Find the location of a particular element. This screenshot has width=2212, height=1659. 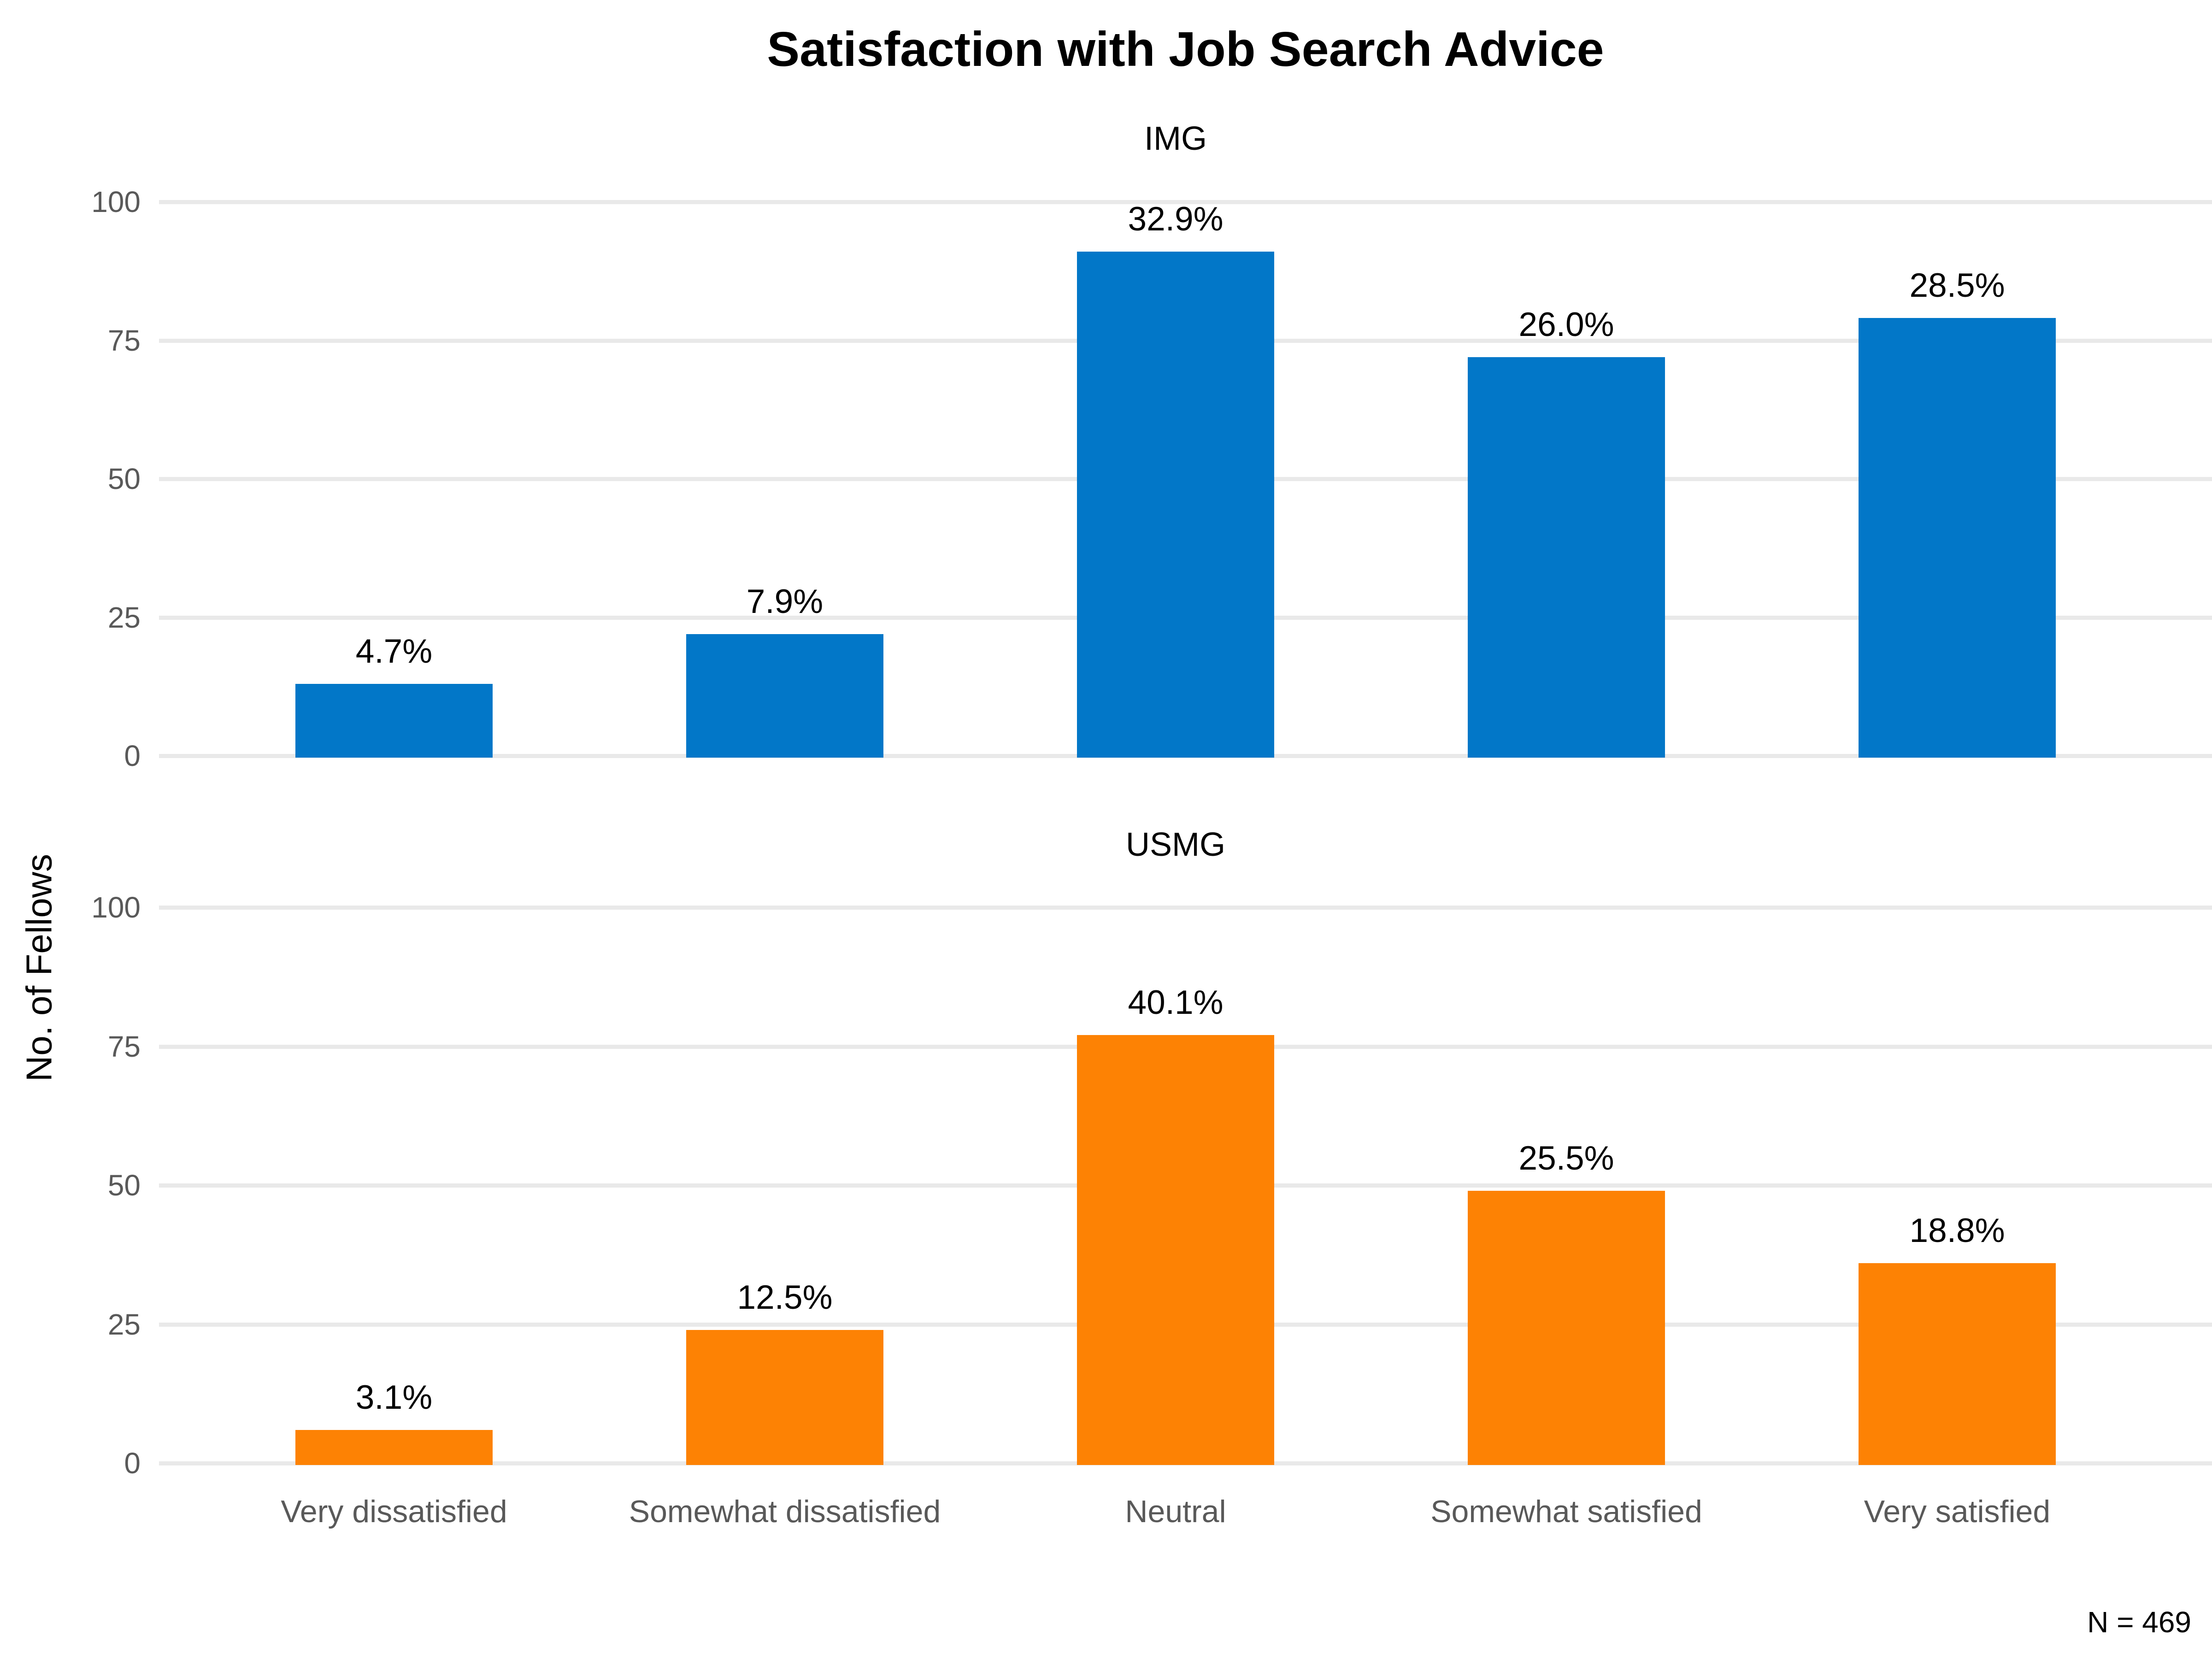

data-label: 25.5% is located at coordinates (1566, 1158).